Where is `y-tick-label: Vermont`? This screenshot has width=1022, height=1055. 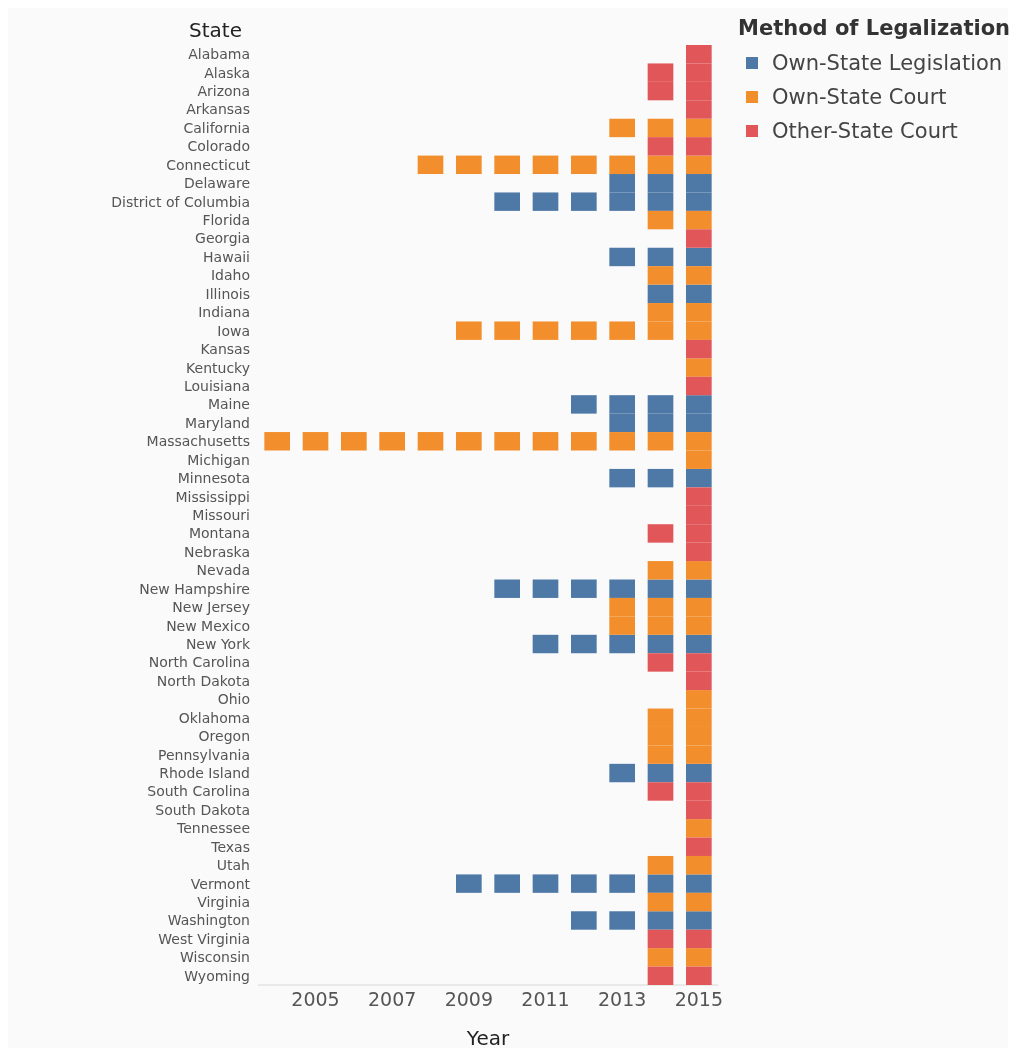
y-tick-label: Vermont is located at coordinates (220, 883).